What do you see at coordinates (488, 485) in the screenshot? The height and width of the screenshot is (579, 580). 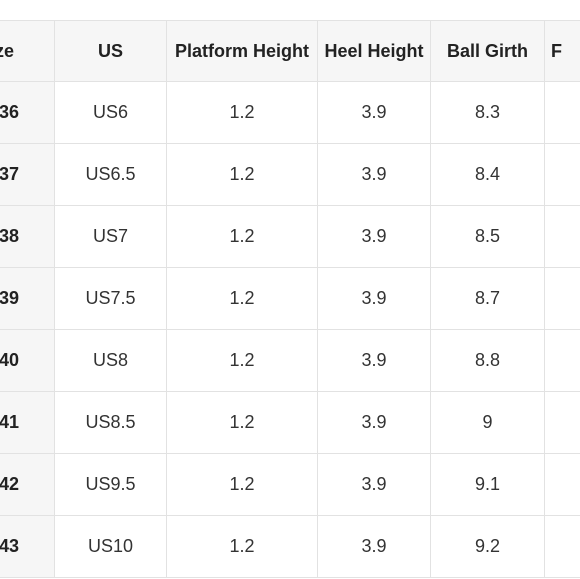 I see `table-cell: 9.1` at bounding box center [488, 485].